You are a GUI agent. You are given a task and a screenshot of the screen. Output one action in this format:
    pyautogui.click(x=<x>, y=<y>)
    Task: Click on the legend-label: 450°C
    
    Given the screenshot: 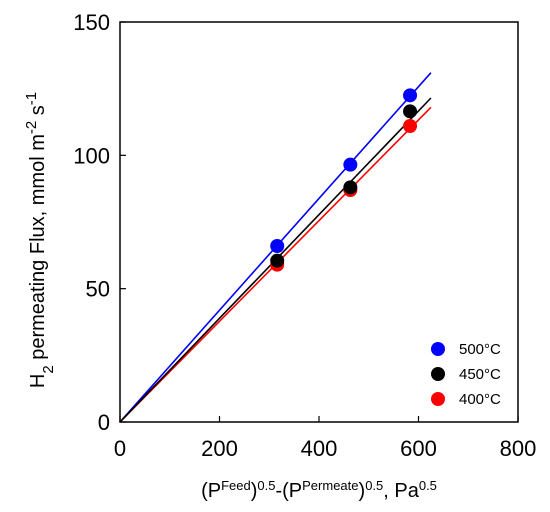 What is the action you would take?
    pyautogui.click(x=480, y=374)
    